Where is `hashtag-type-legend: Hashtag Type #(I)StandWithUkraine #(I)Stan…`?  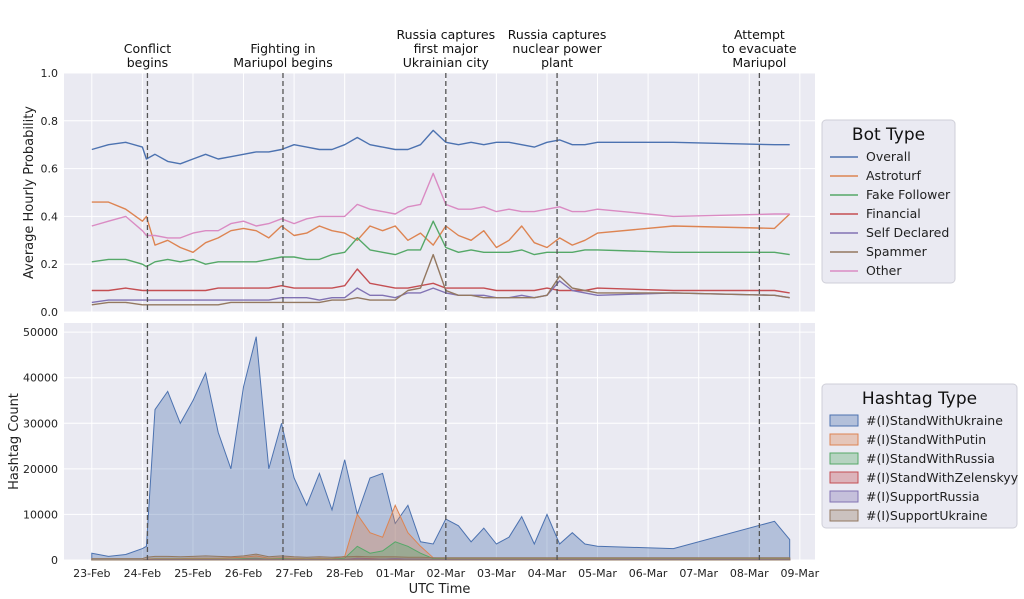 hashtag-type-legend: Hashtag Type #(I)StandWithUkraine #(I)Stan… is located at coordinates (920, 456).